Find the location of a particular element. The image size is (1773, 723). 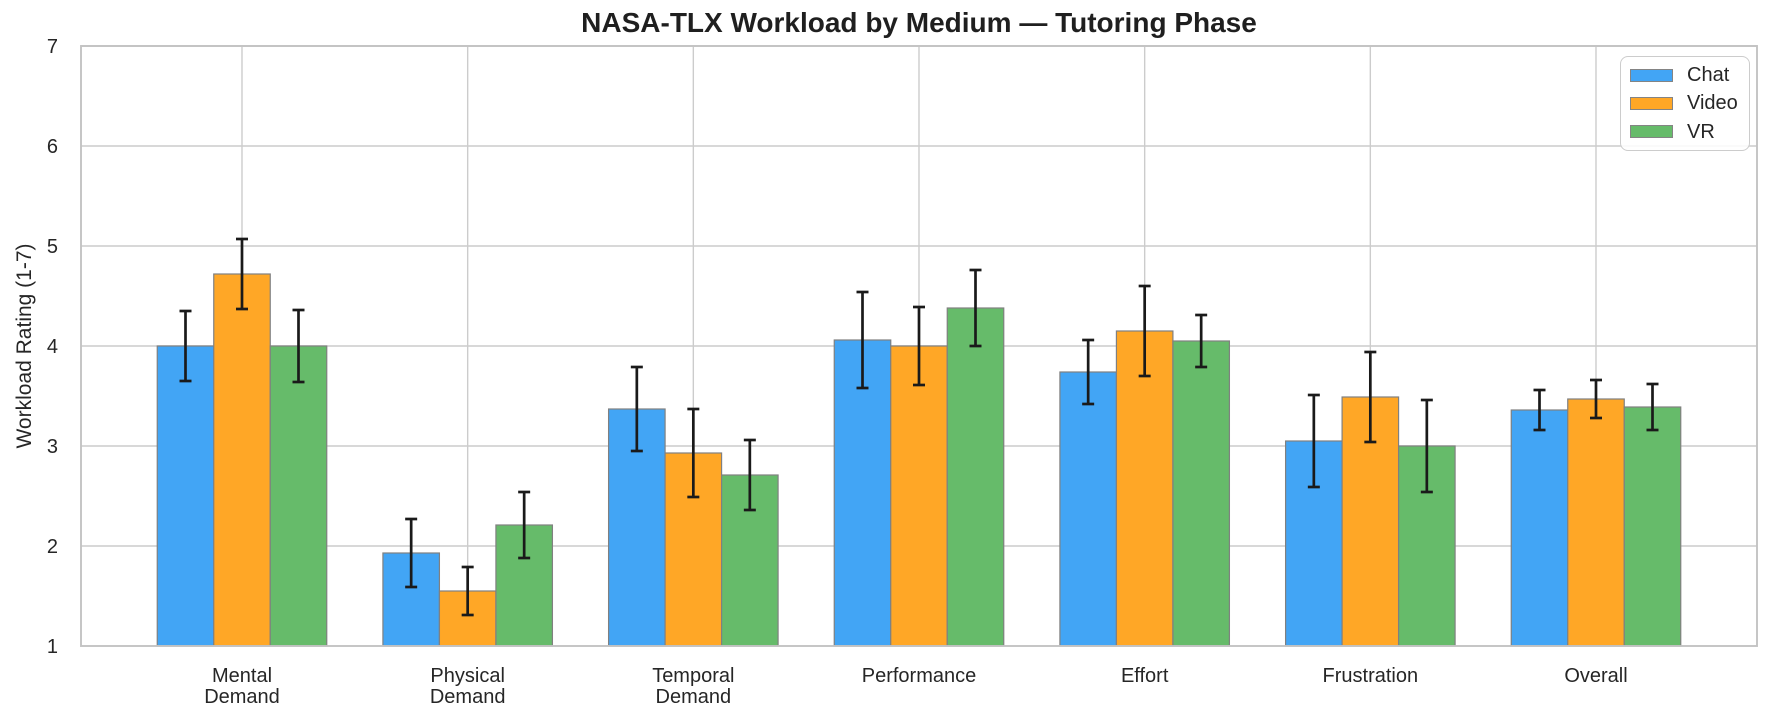

legend-item-chat: Chat is located at coordinates (1687, 75).